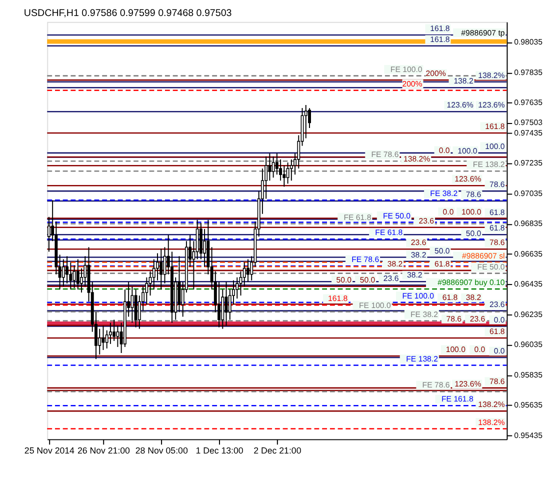 This screenshot has height=477, width=546. Describe the element at coordinates (529, 163) in the screenshot. I see `y-tick-label: 0.97235` at that location.